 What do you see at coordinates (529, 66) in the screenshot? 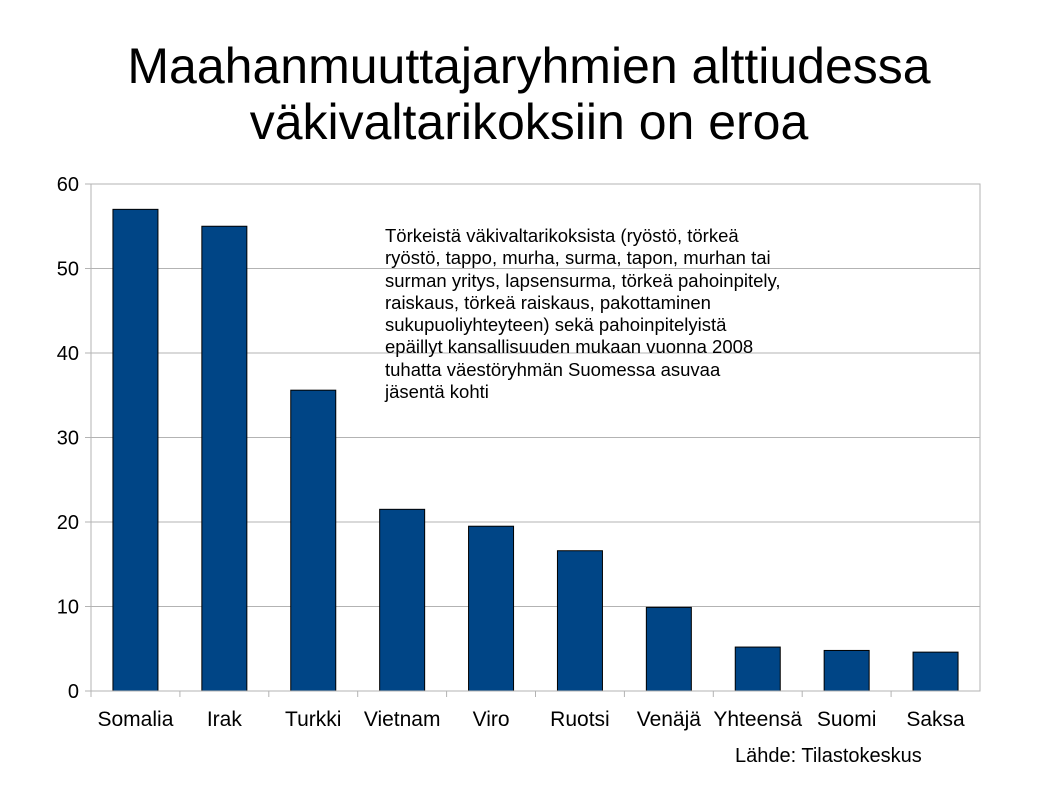
I see `slide-title-line-1: Maahanmuuttajaryhmien alttiudessa` at bounding box center [529, 66].